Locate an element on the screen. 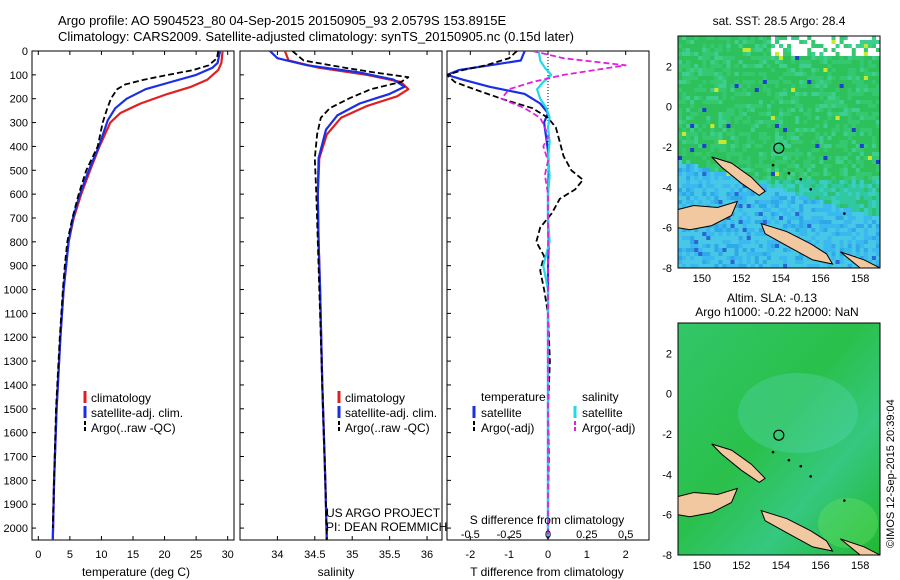 Image resolution: width=900 pixels, height=580 pixels. depth-tick-label: 0 is located at coordinates (25, 52).